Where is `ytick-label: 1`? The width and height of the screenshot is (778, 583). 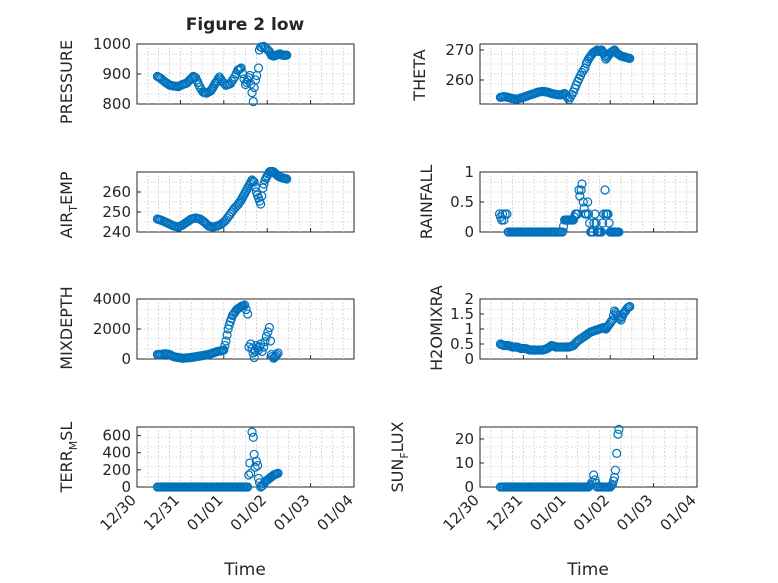 ytick-label: 1 is located at coordinates (469, 329).